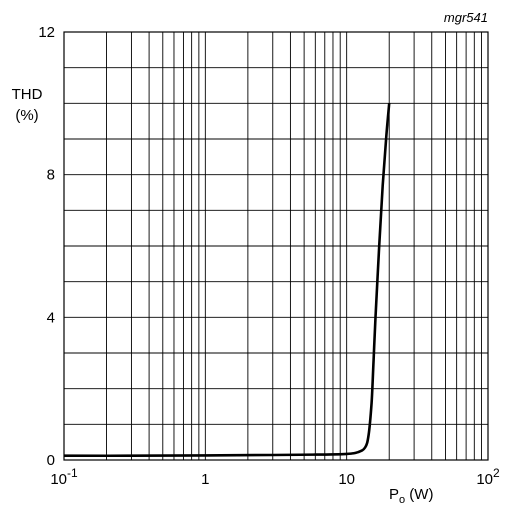 The width and height of the screenshot is (508, 506). I want to click on y-tick-label: 0, so click(51, 460).